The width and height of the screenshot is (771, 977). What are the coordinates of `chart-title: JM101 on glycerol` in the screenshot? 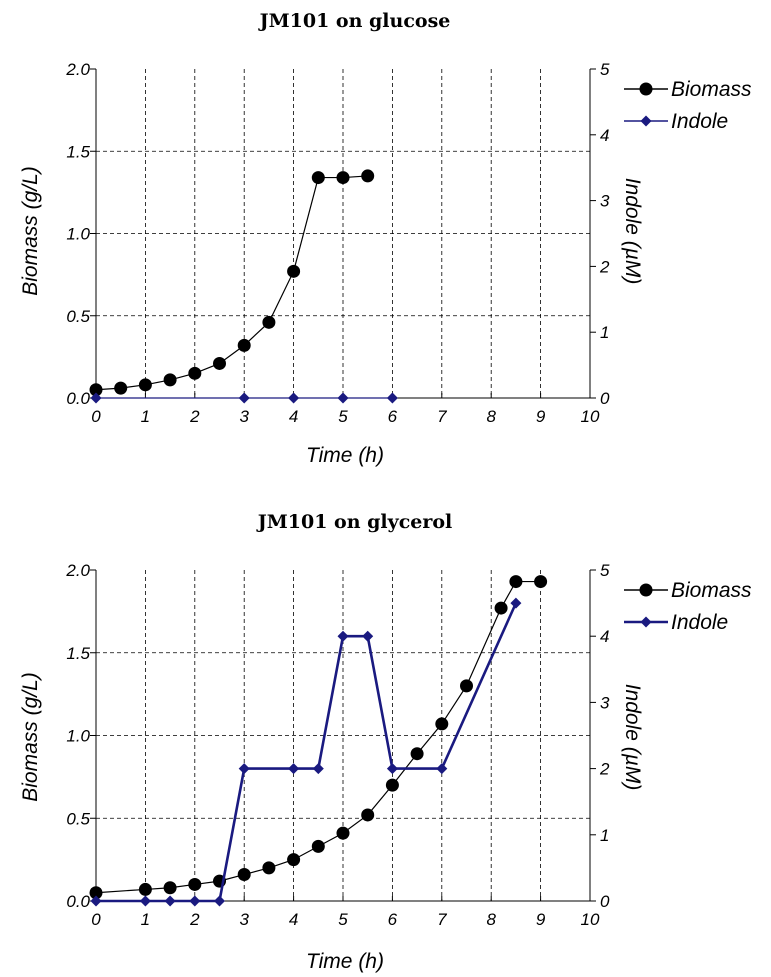 It's located at (354, 522).